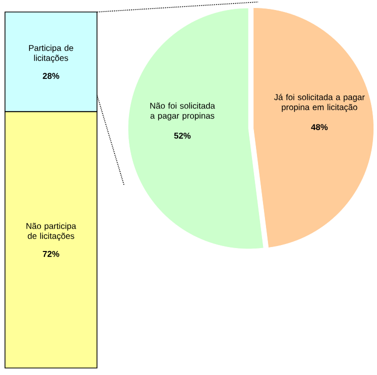 The image size is (377, 375). What do you see at coordinates (319, 103) in the screenshot?
I see `slice-label: Já foi solicitada a pagar propina em licitação` at bounding box center [319, 103].